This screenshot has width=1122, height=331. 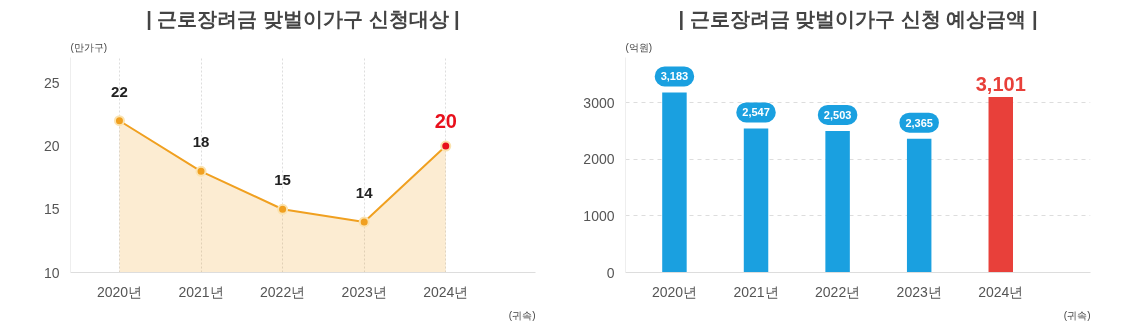 What do you see at coordinates (51, 82) in the screenshot?
I see `y-tick-label: 25` at bounding box center [51, 82].